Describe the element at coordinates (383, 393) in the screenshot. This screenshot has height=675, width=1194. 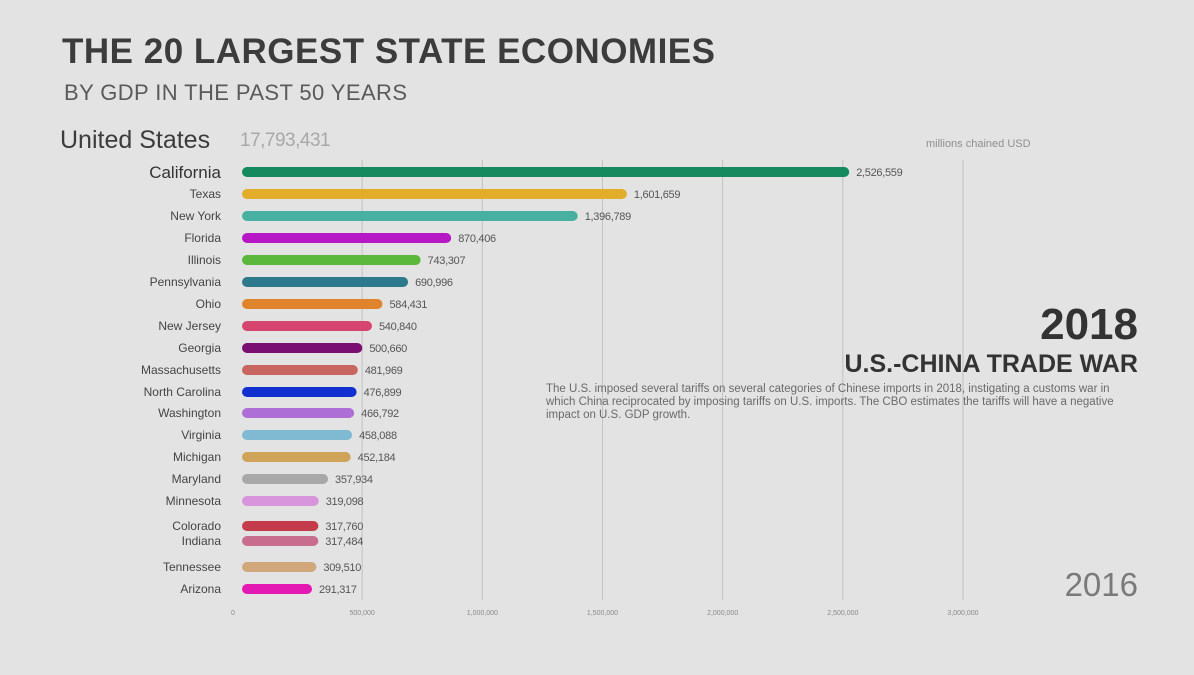
I see `value-label: 476,899` at that location.